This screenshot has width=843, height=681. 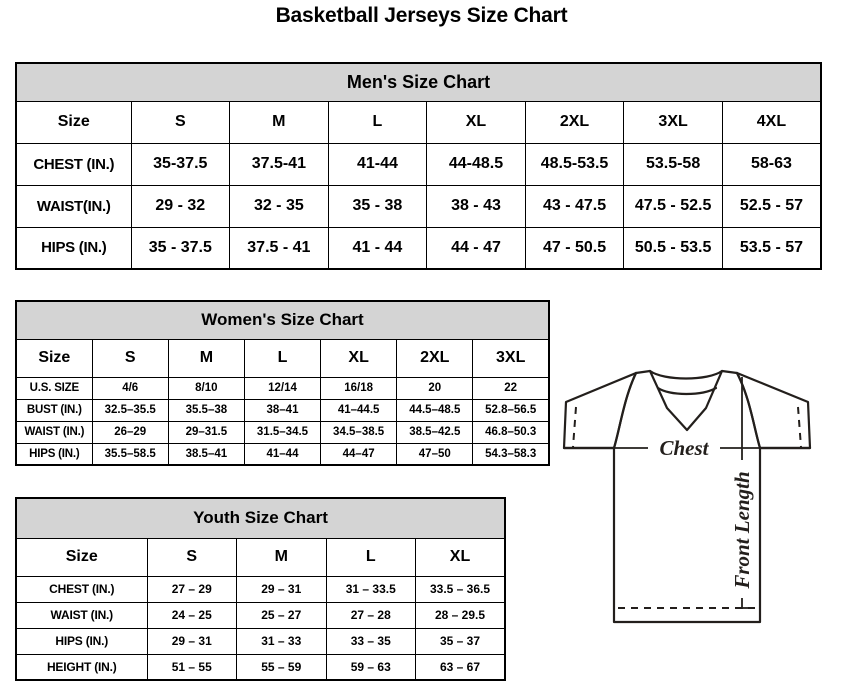 What do you see at coordinates (771, 164) in the screenshot?
I see `cell-chest-4xl: 58-63` at bounding box center [771, 164].